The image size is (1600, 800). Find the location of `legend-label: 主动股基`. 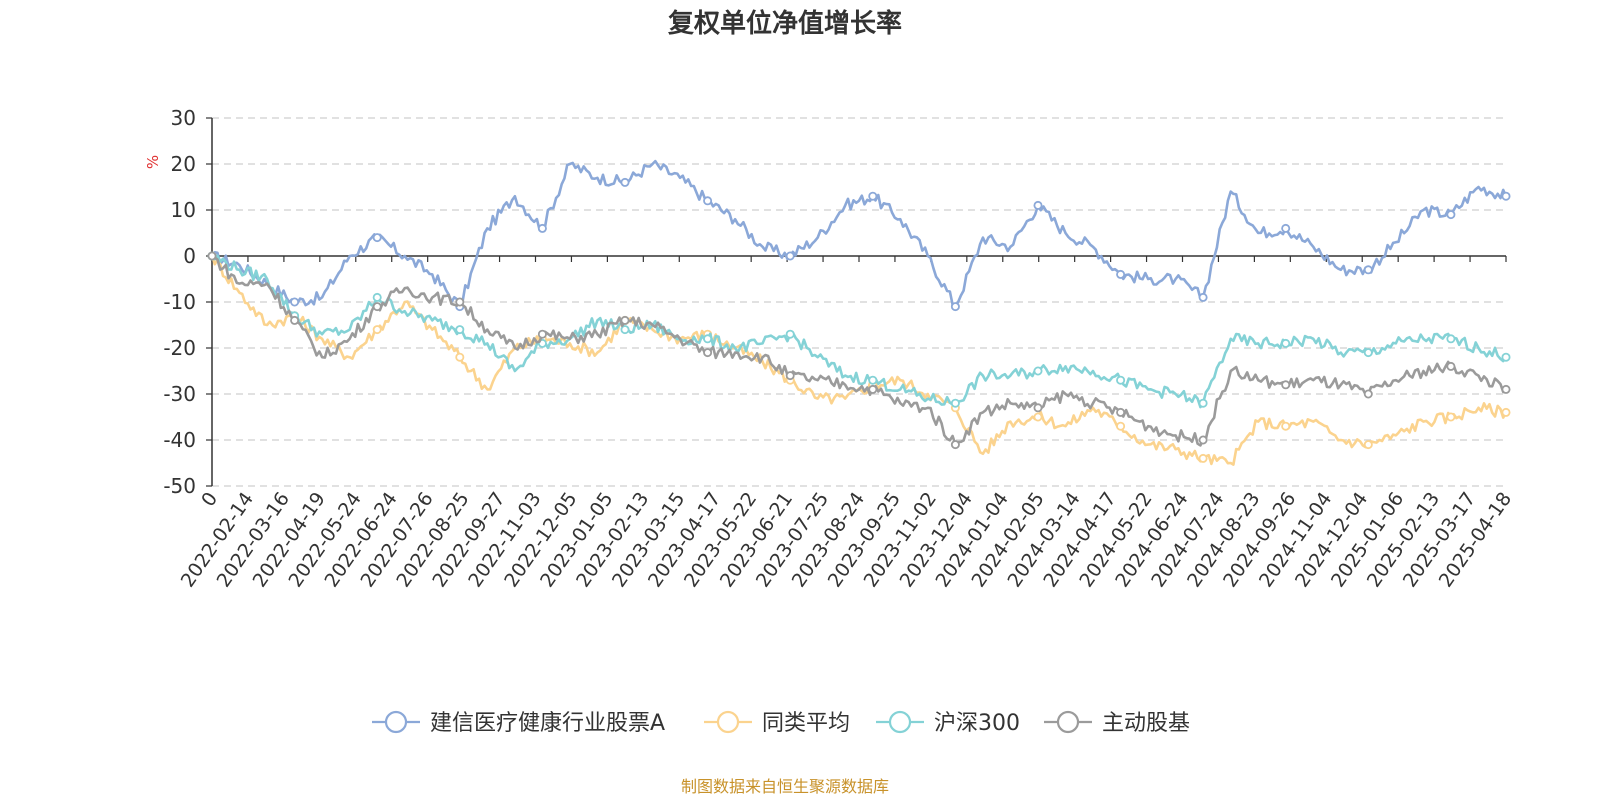

legend-label: 主动股基 is located at coordinates (1146, 723).